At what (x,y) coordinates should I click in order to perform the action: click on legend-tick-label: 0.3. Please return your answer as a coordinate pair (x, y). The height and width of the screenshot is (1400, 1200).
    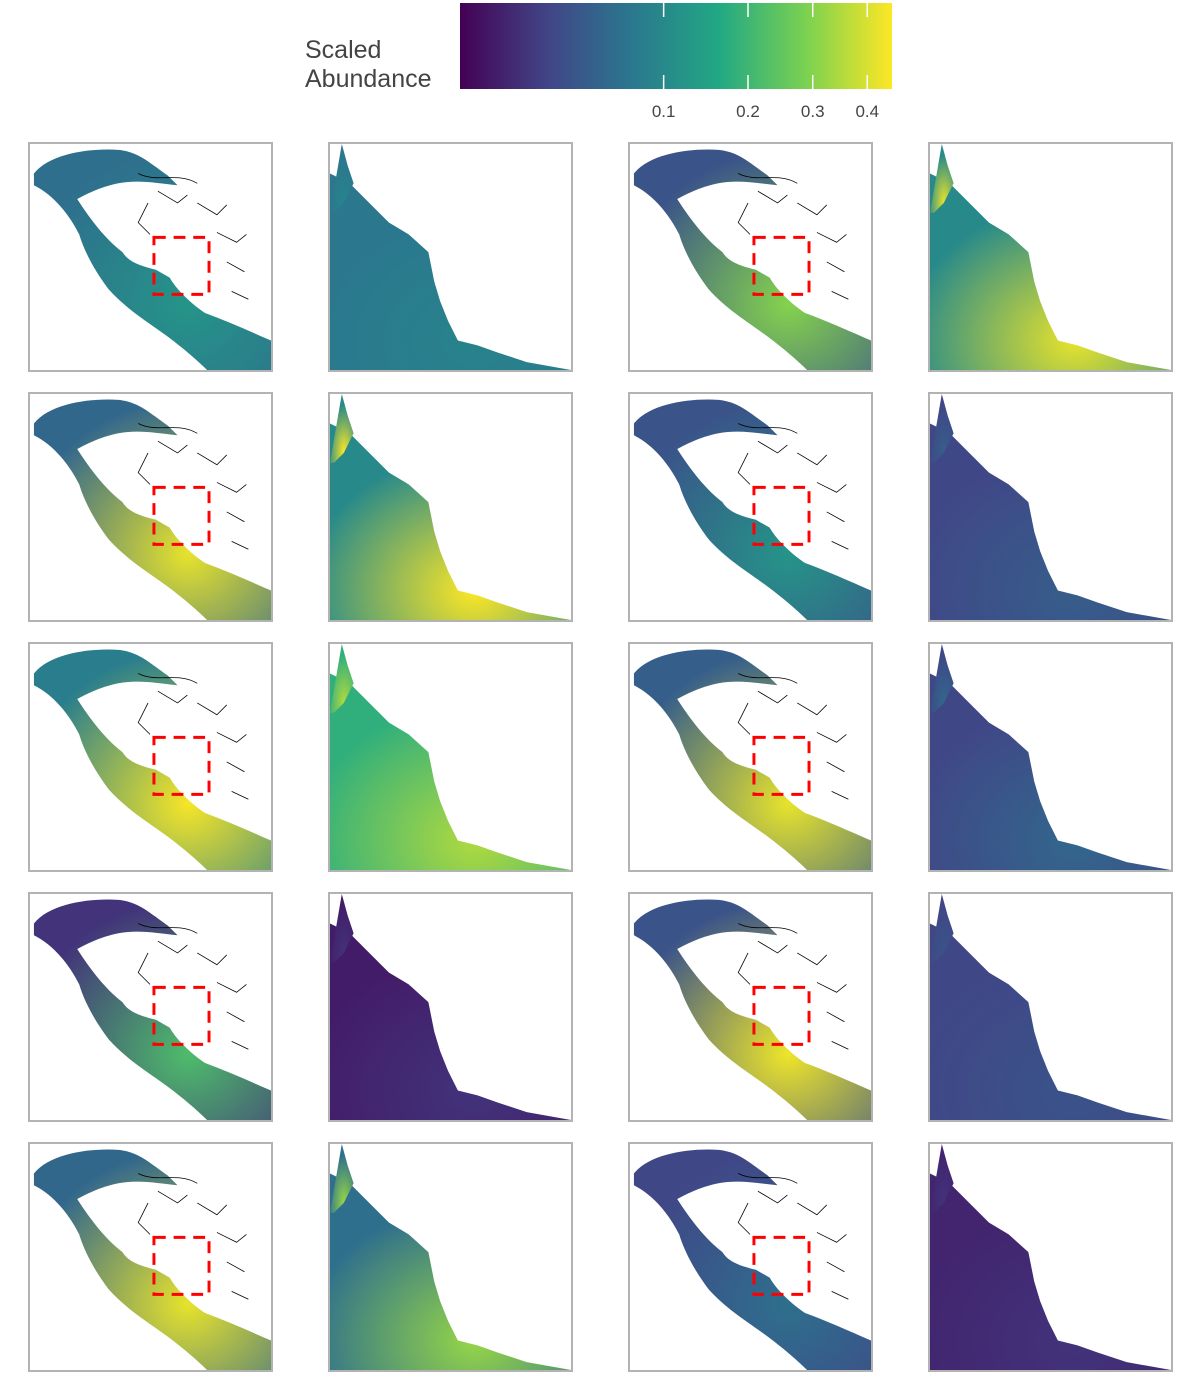
    Looking at the image, I should click on (812, 111).